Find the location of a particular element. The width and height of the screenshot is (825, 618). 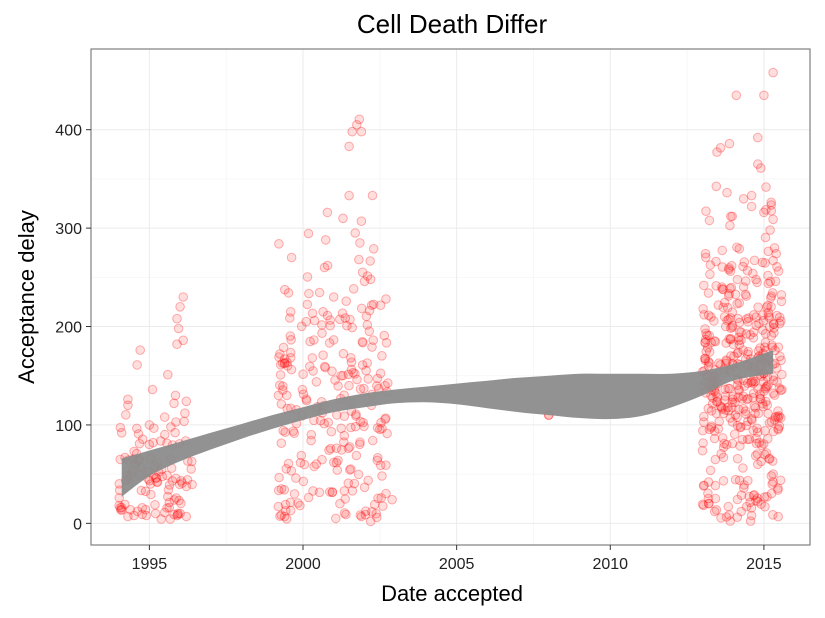

y-tick-label: 0 is located at coordinates (77, 524).